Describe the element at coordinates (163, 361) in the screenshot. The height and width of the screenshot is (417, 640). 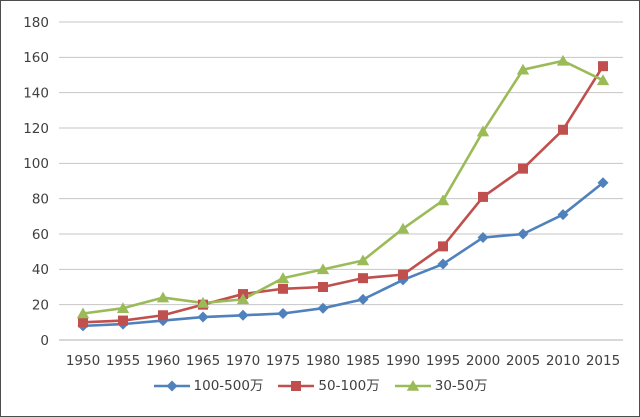
I see `x-tick-label: 1960` at that location.